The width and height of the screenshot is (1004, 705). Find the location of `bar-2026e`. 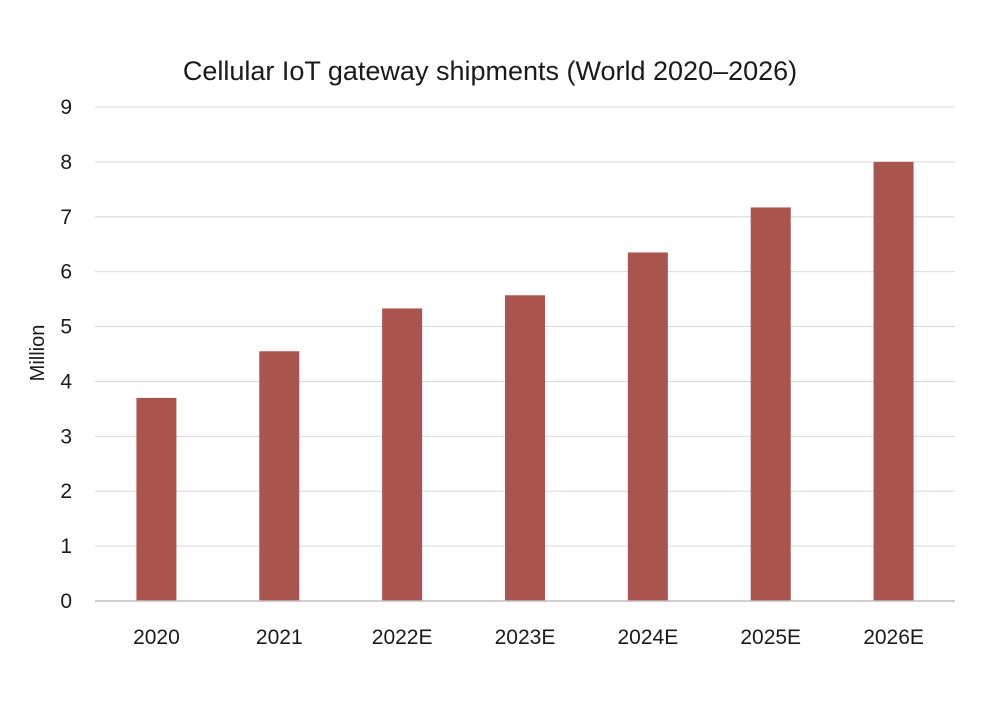

bar-2026e is located at coordinates (893, 381).